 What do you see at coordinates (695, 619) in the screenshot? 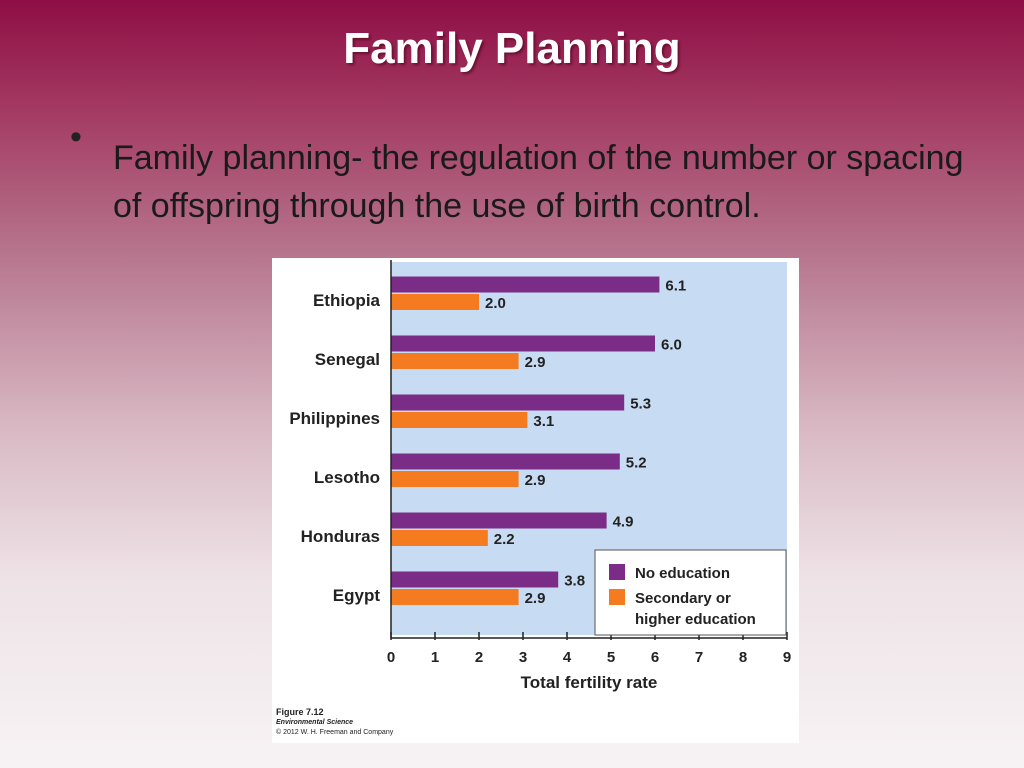
I see `legend-label: higher education` at bounding box center [695, 619].